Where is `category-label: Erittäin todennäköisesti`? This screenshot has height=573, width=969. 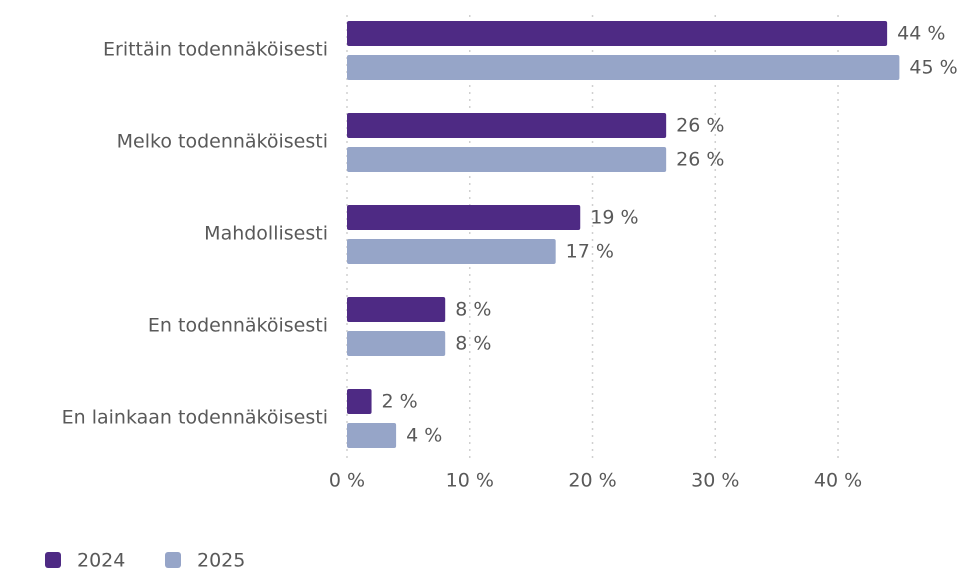
category-label: Erittäin todennäköisesti is located at coordinates (215, 50).